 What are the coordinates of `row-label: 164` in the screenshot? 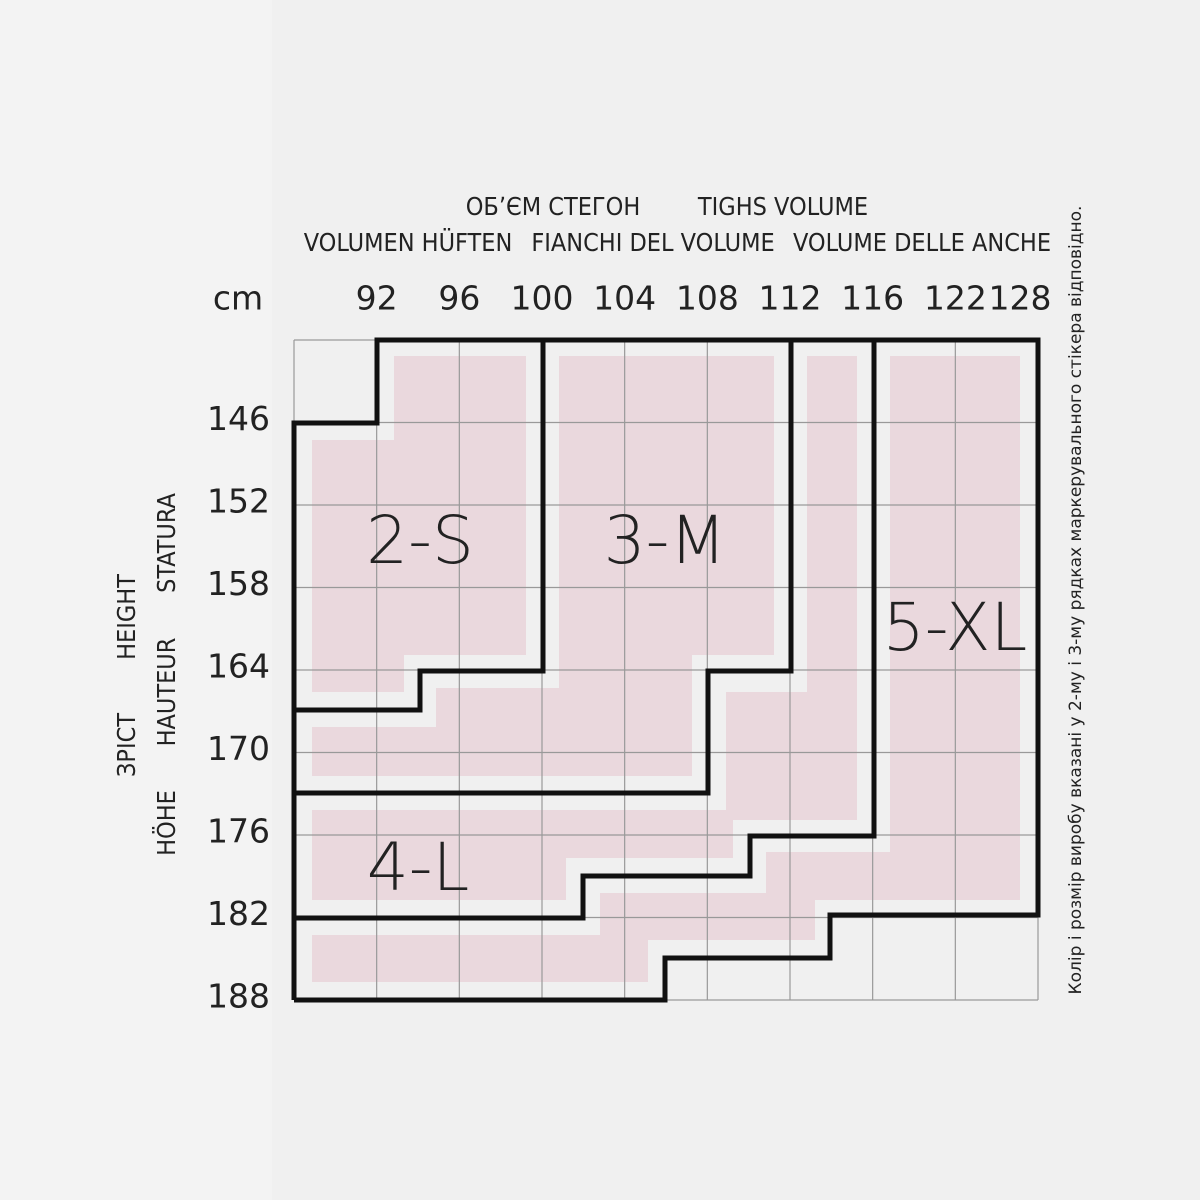 It's located at (238, 666).